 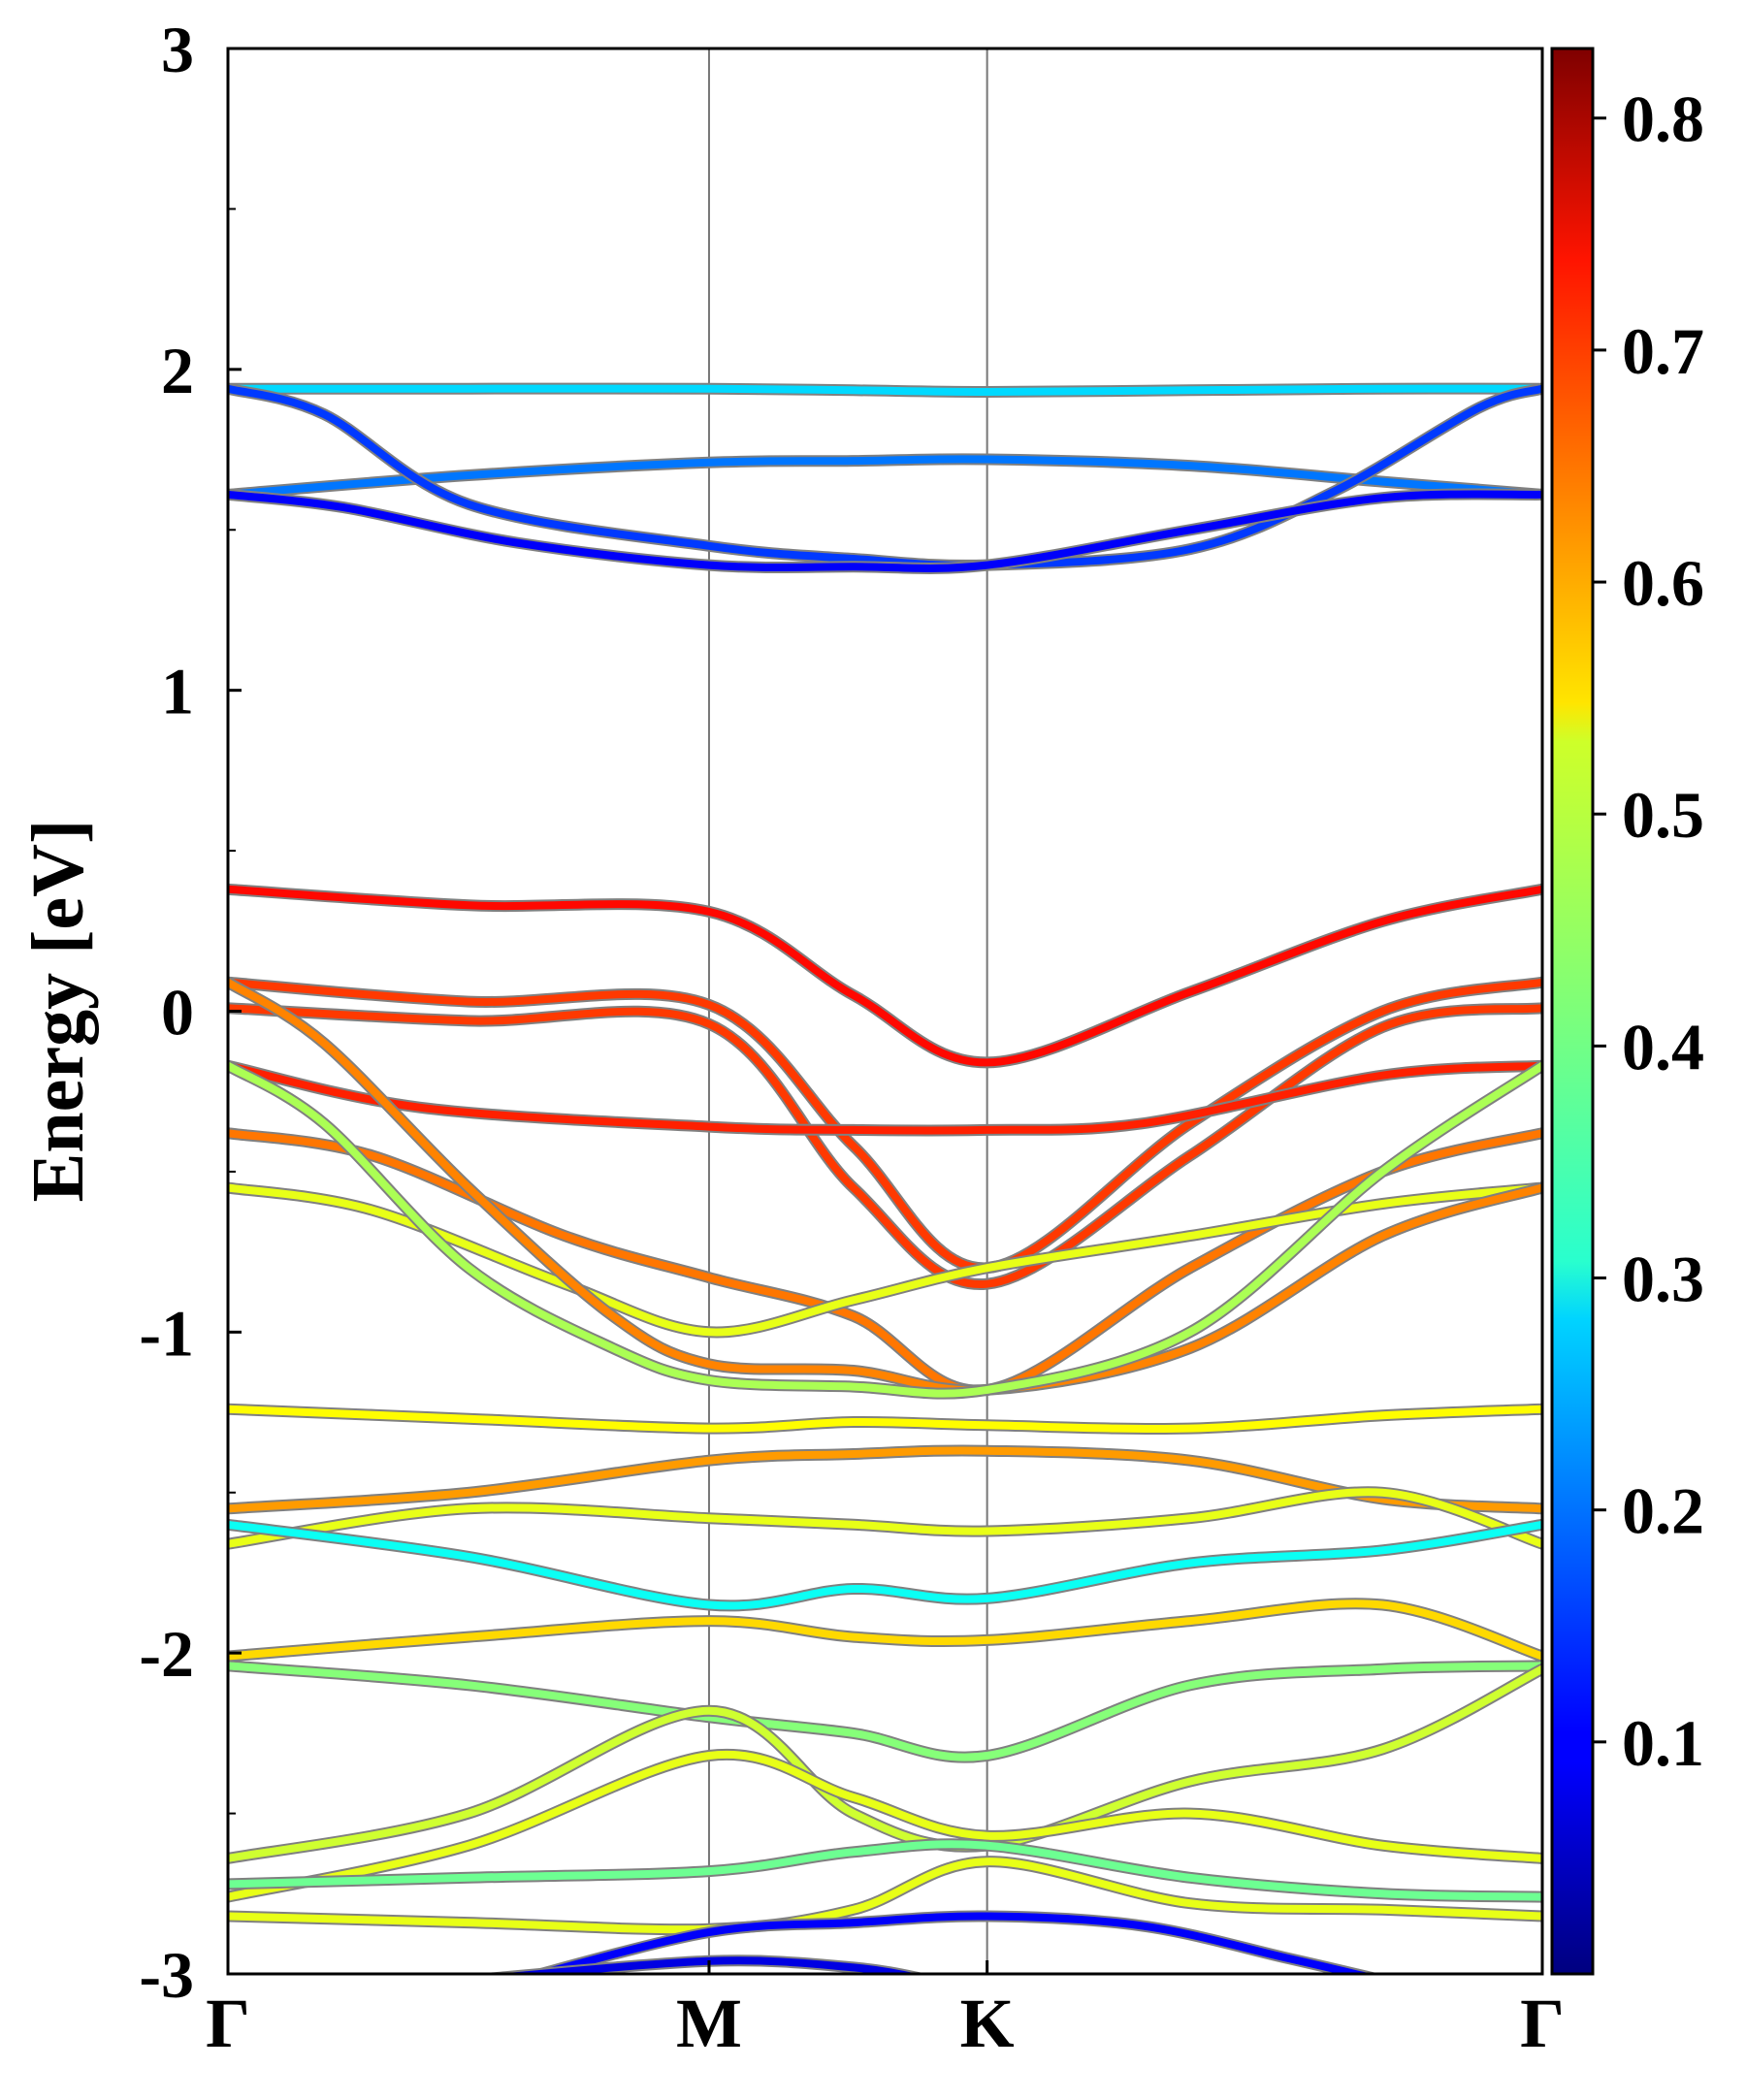 What do you see at coordinates (177, 691) in the screenshot?
I see `y-tick-label: 1` at bounding box center [177, 691].